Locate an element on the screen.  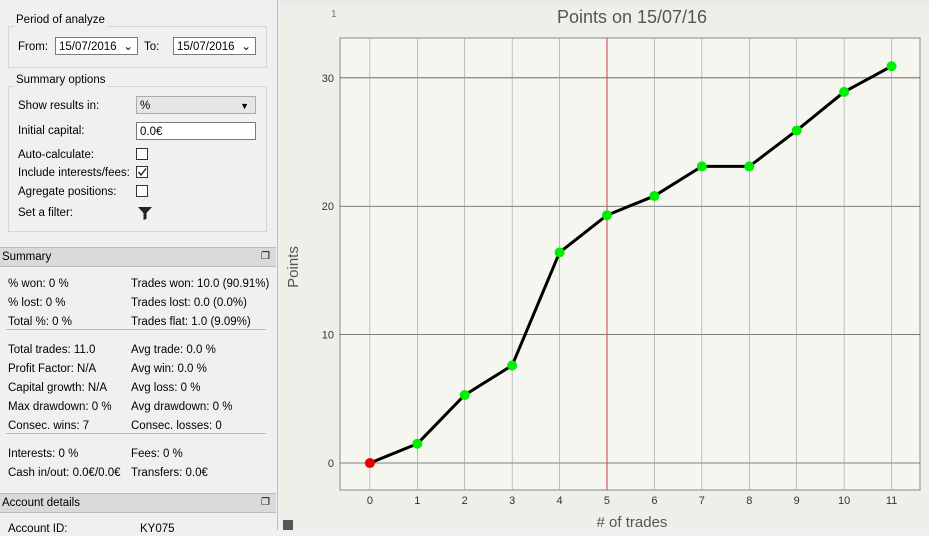
text-input: 0.0€ is located at coordinates (196, 131).